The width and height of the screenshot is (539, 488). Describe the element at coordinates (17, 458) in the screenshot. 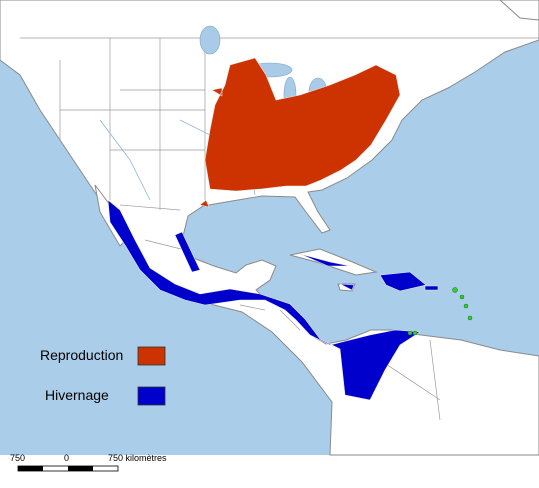

I see `scale-label: 750` at that location.